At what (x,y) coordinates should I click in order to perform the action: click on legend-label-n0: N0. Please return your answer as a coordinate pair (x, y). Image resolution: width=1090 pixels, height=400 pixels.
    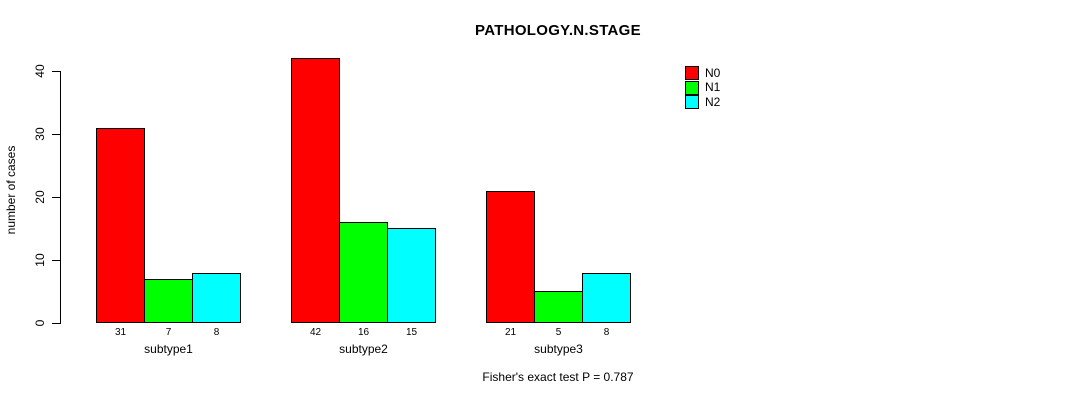
    Looking at the image, I should click on (713, 72).